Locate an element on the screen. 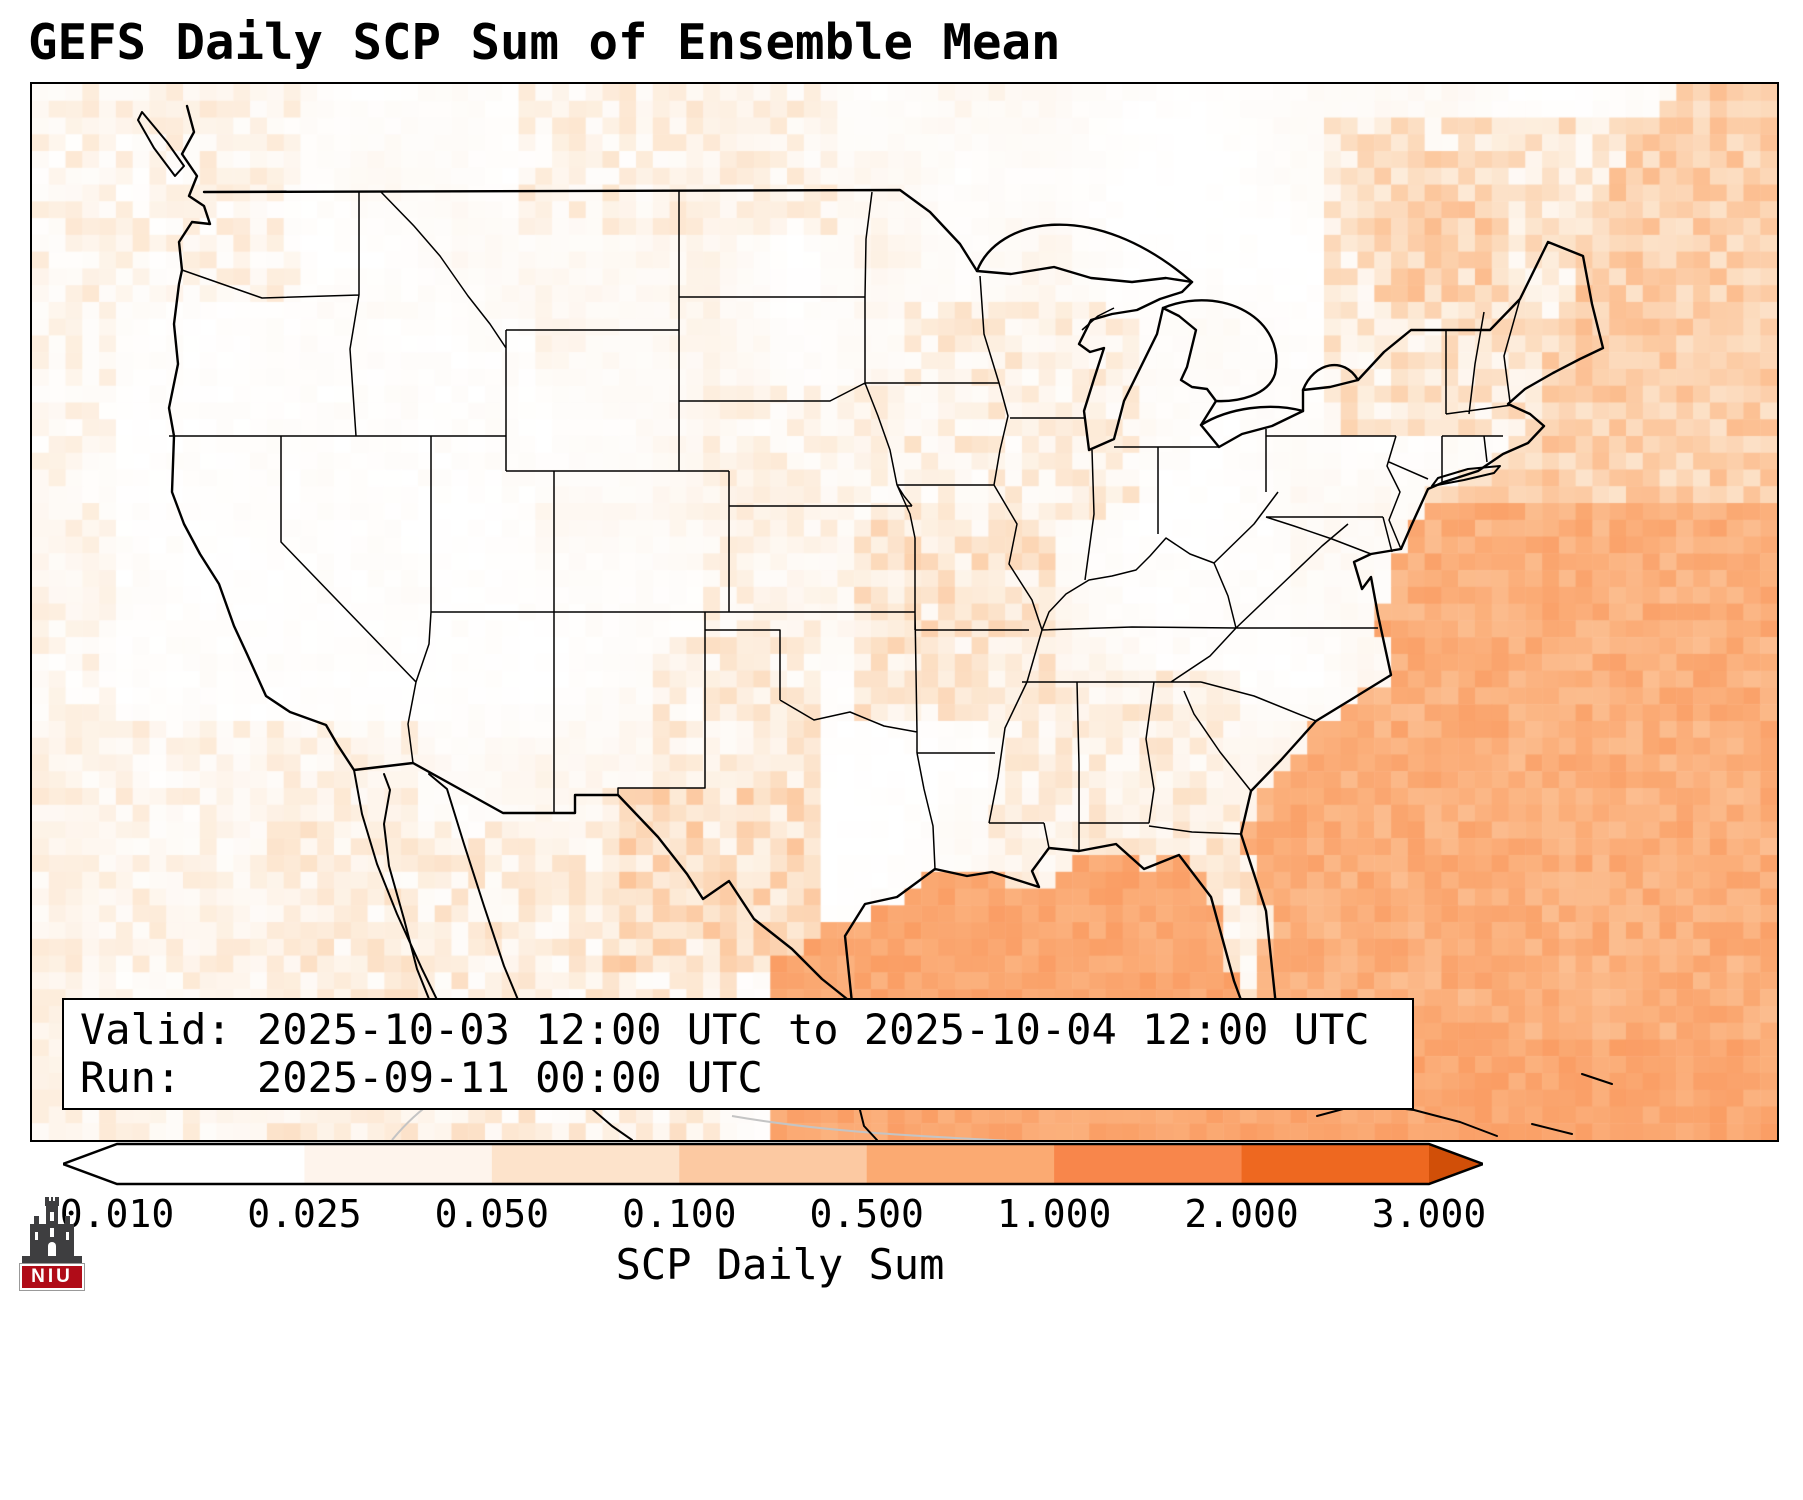  colorbar-tick-label: 0.100 is located at coordinates (679, 1214).